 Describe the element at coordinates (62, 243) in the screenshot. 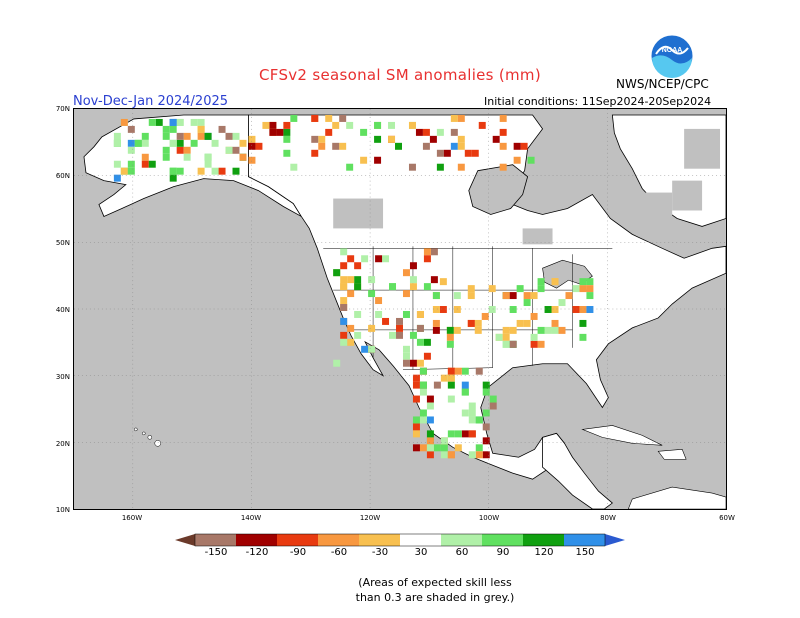

I see `lat-label-50n: 50N` at that location.